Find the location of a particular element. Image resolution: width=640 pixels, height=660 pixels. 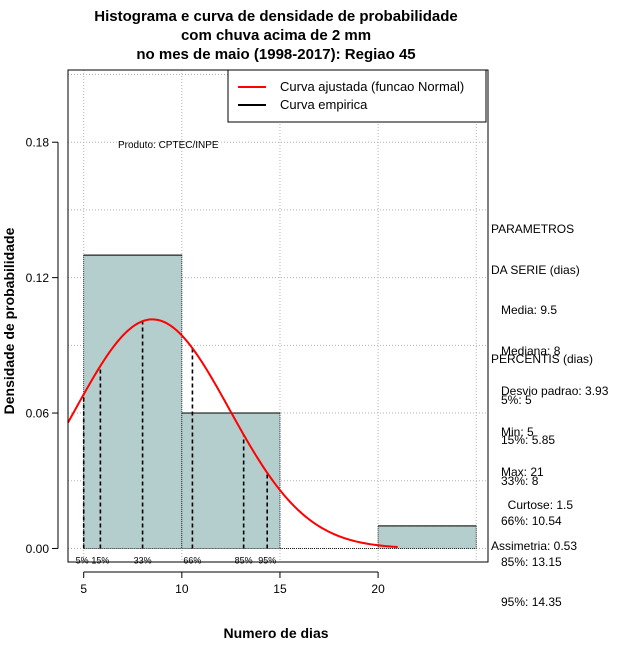

percentis-line: 15%: 5.85 is located at coordinates (523, 440).